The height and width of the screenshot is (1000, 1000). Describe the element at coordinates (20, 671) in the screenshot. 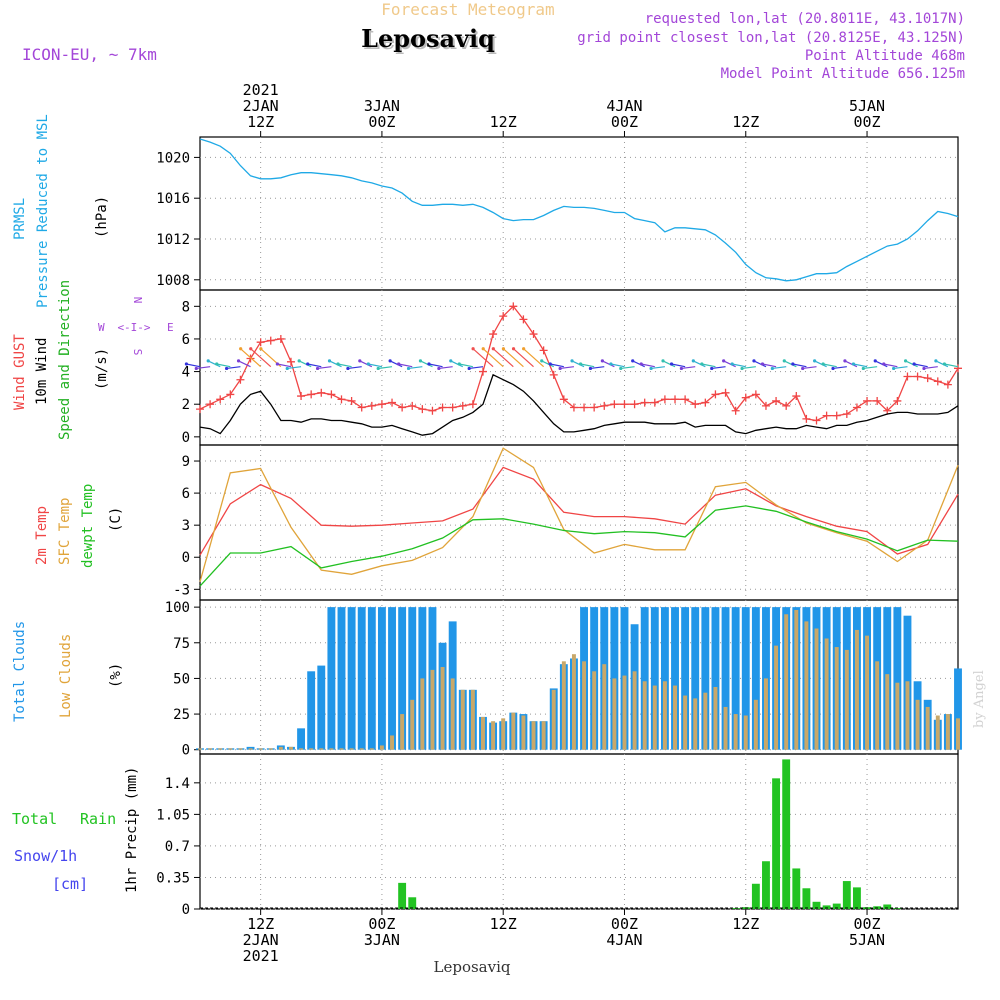

I see `total-clouds-label: Total Clouds` at that location.